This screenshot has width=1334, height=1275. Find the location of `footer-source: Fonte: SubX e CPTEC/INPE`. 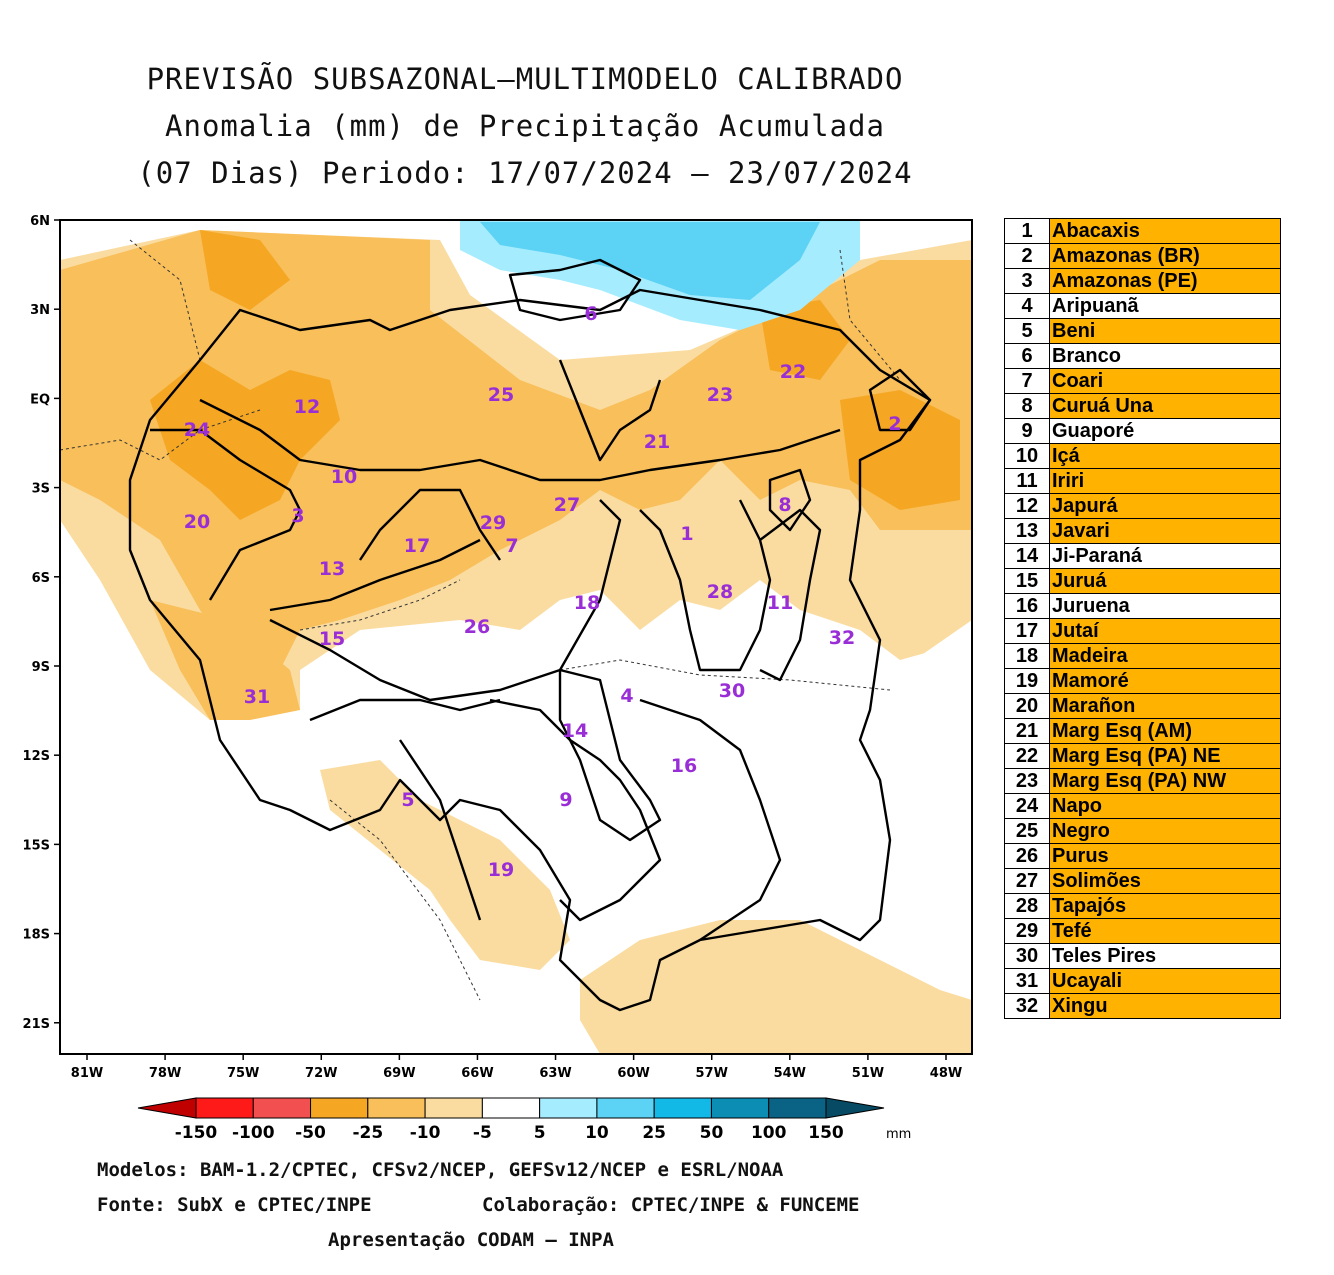

footer-source: Fonte: SubX e CPTEC/INPE is located at coordinates (234, 1205).